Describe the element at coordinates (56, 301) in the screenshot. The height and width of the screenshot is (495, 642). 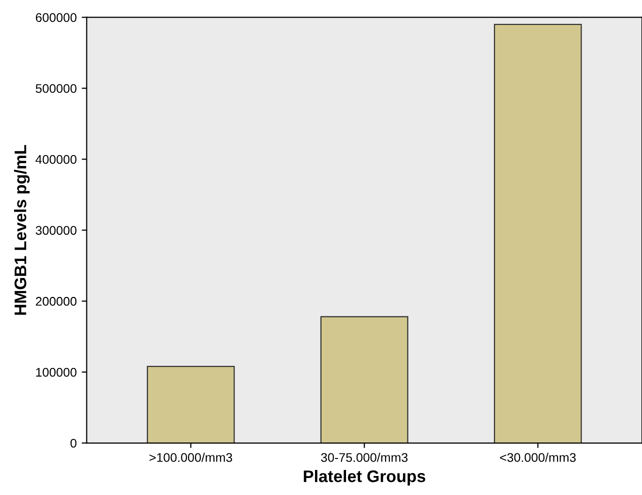
I see `y-tick-label: 200000` at that location.